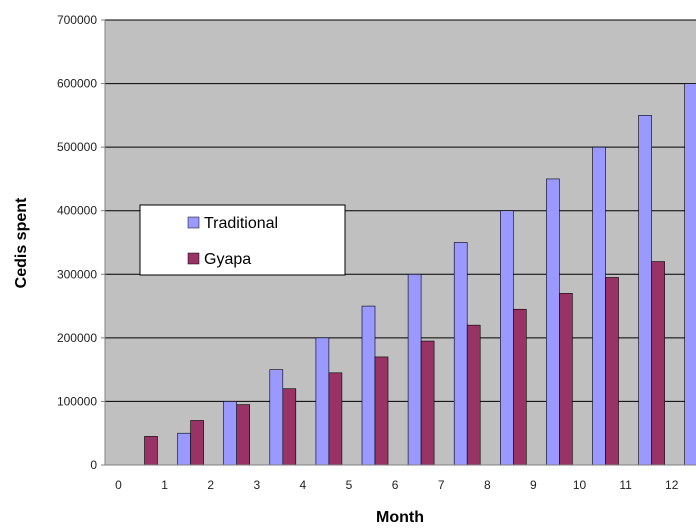  I want to click on x-tick-label: 2, so click(210, 485).